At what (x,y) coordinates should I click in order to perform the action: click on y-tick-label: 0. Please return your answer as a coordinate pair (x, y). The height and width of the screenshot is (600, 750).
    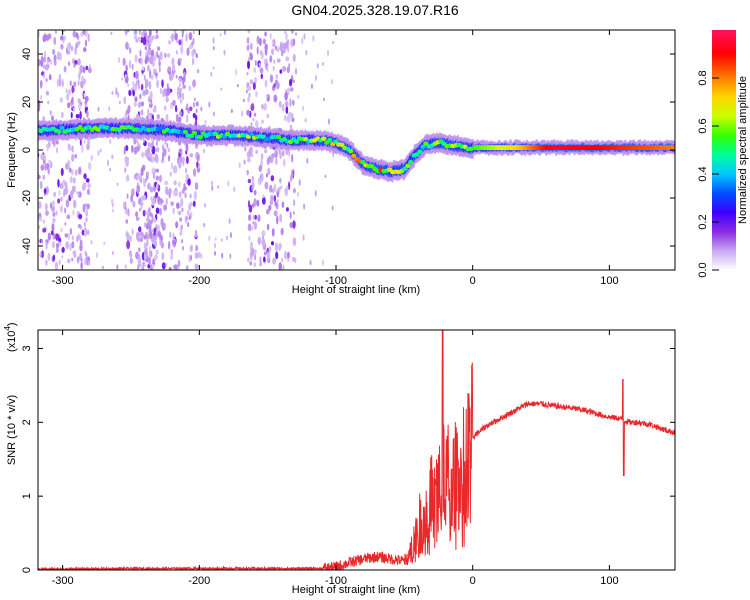
    Looking at the image, I should click on (27, 570).